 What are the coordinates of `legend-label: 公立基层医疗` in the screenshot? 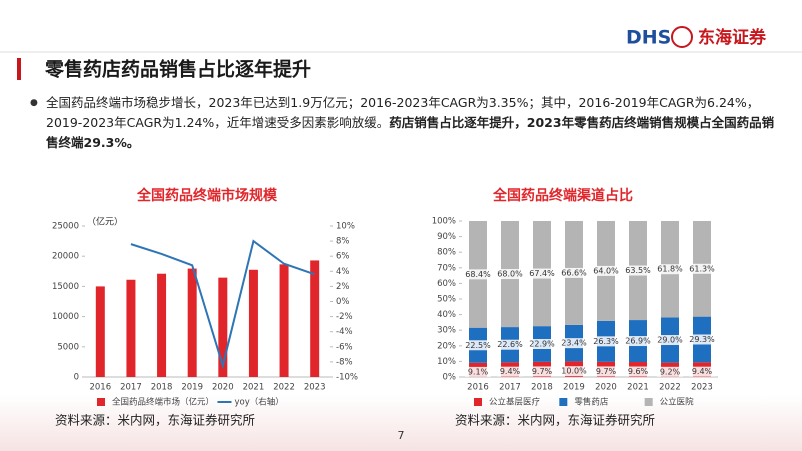 It's located at (515, 402).